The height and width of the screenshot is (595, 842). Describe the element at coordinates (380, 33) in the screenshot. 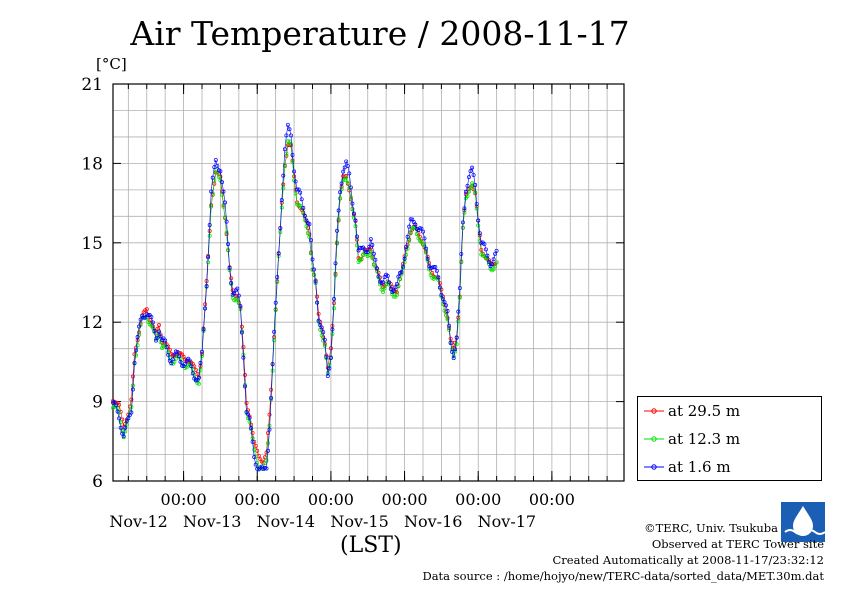

I see `chart-title: Air Temperature / 2008-11-17` at that location.